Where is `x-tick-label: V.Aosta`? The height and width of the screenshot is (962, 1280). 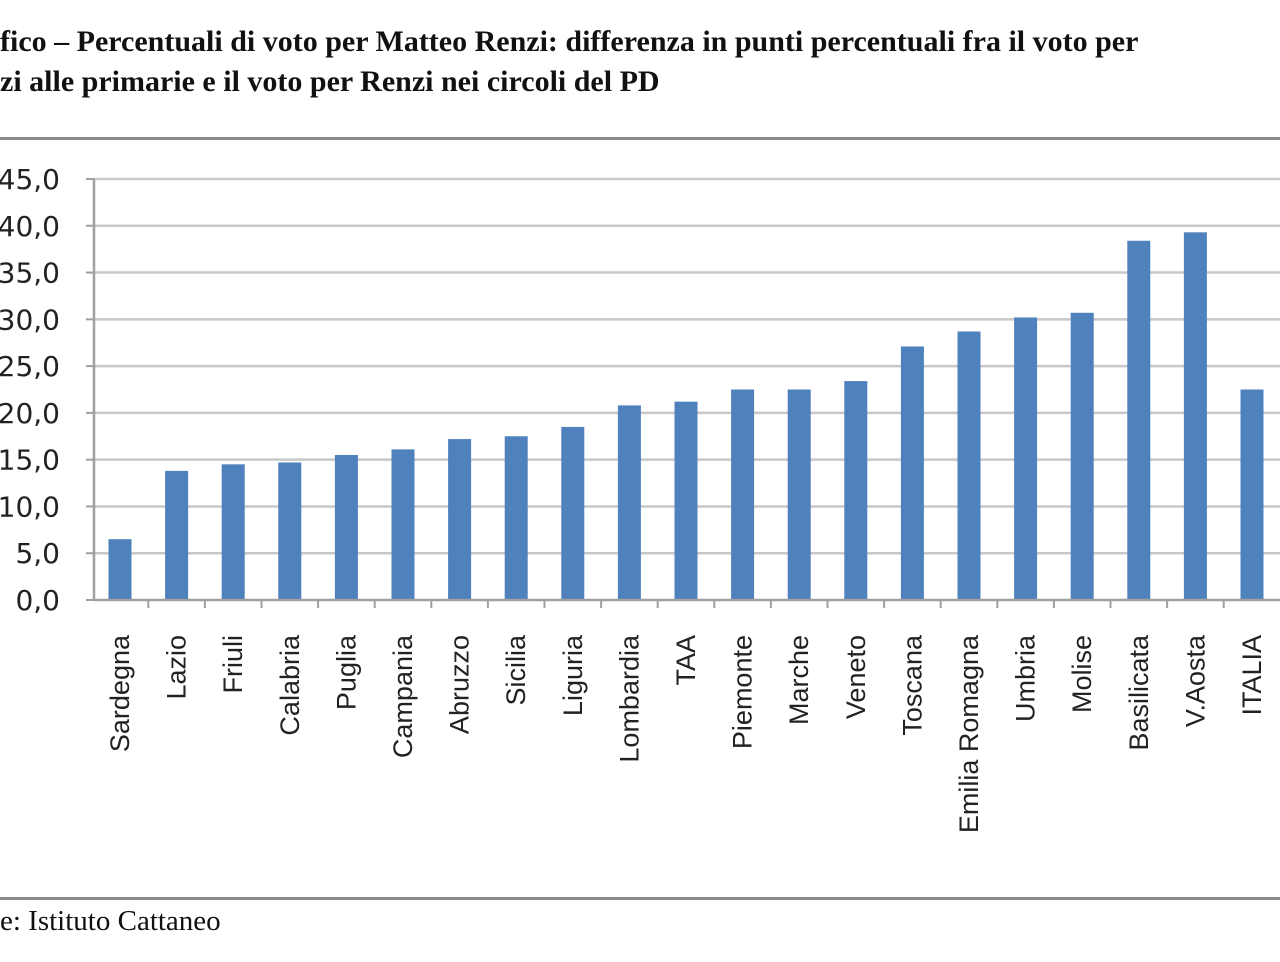
x-tick-label: V.Aosta is located at coordinates (1195, 680).